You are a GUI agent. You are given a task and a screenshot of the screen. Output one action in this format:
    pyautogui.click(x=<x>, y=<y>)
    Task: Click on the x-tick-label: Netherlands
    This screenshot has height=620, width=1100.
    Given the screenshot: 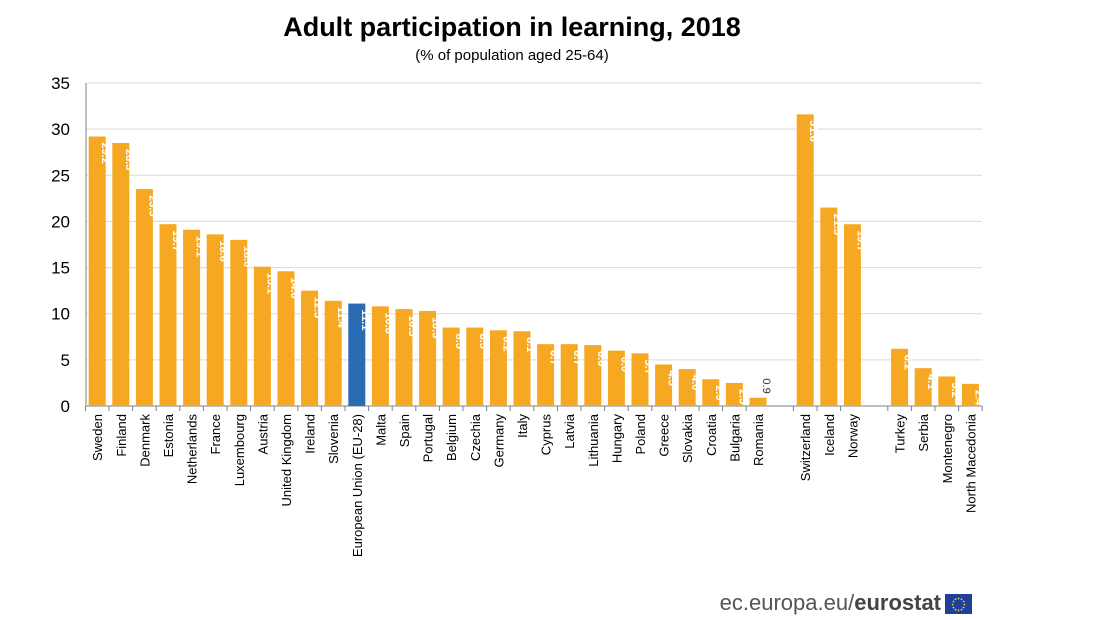 What is the action you would take?
    pyautogui.click(x=192, y=449)
    